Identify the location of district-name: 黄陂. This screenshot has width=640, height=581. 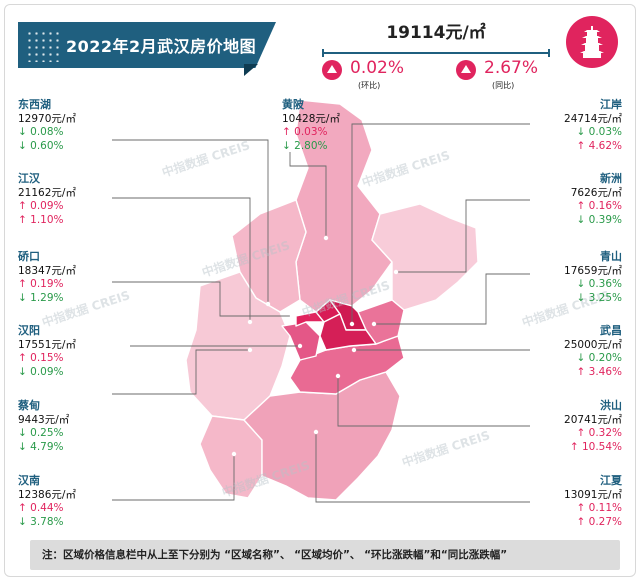
(293, 104).